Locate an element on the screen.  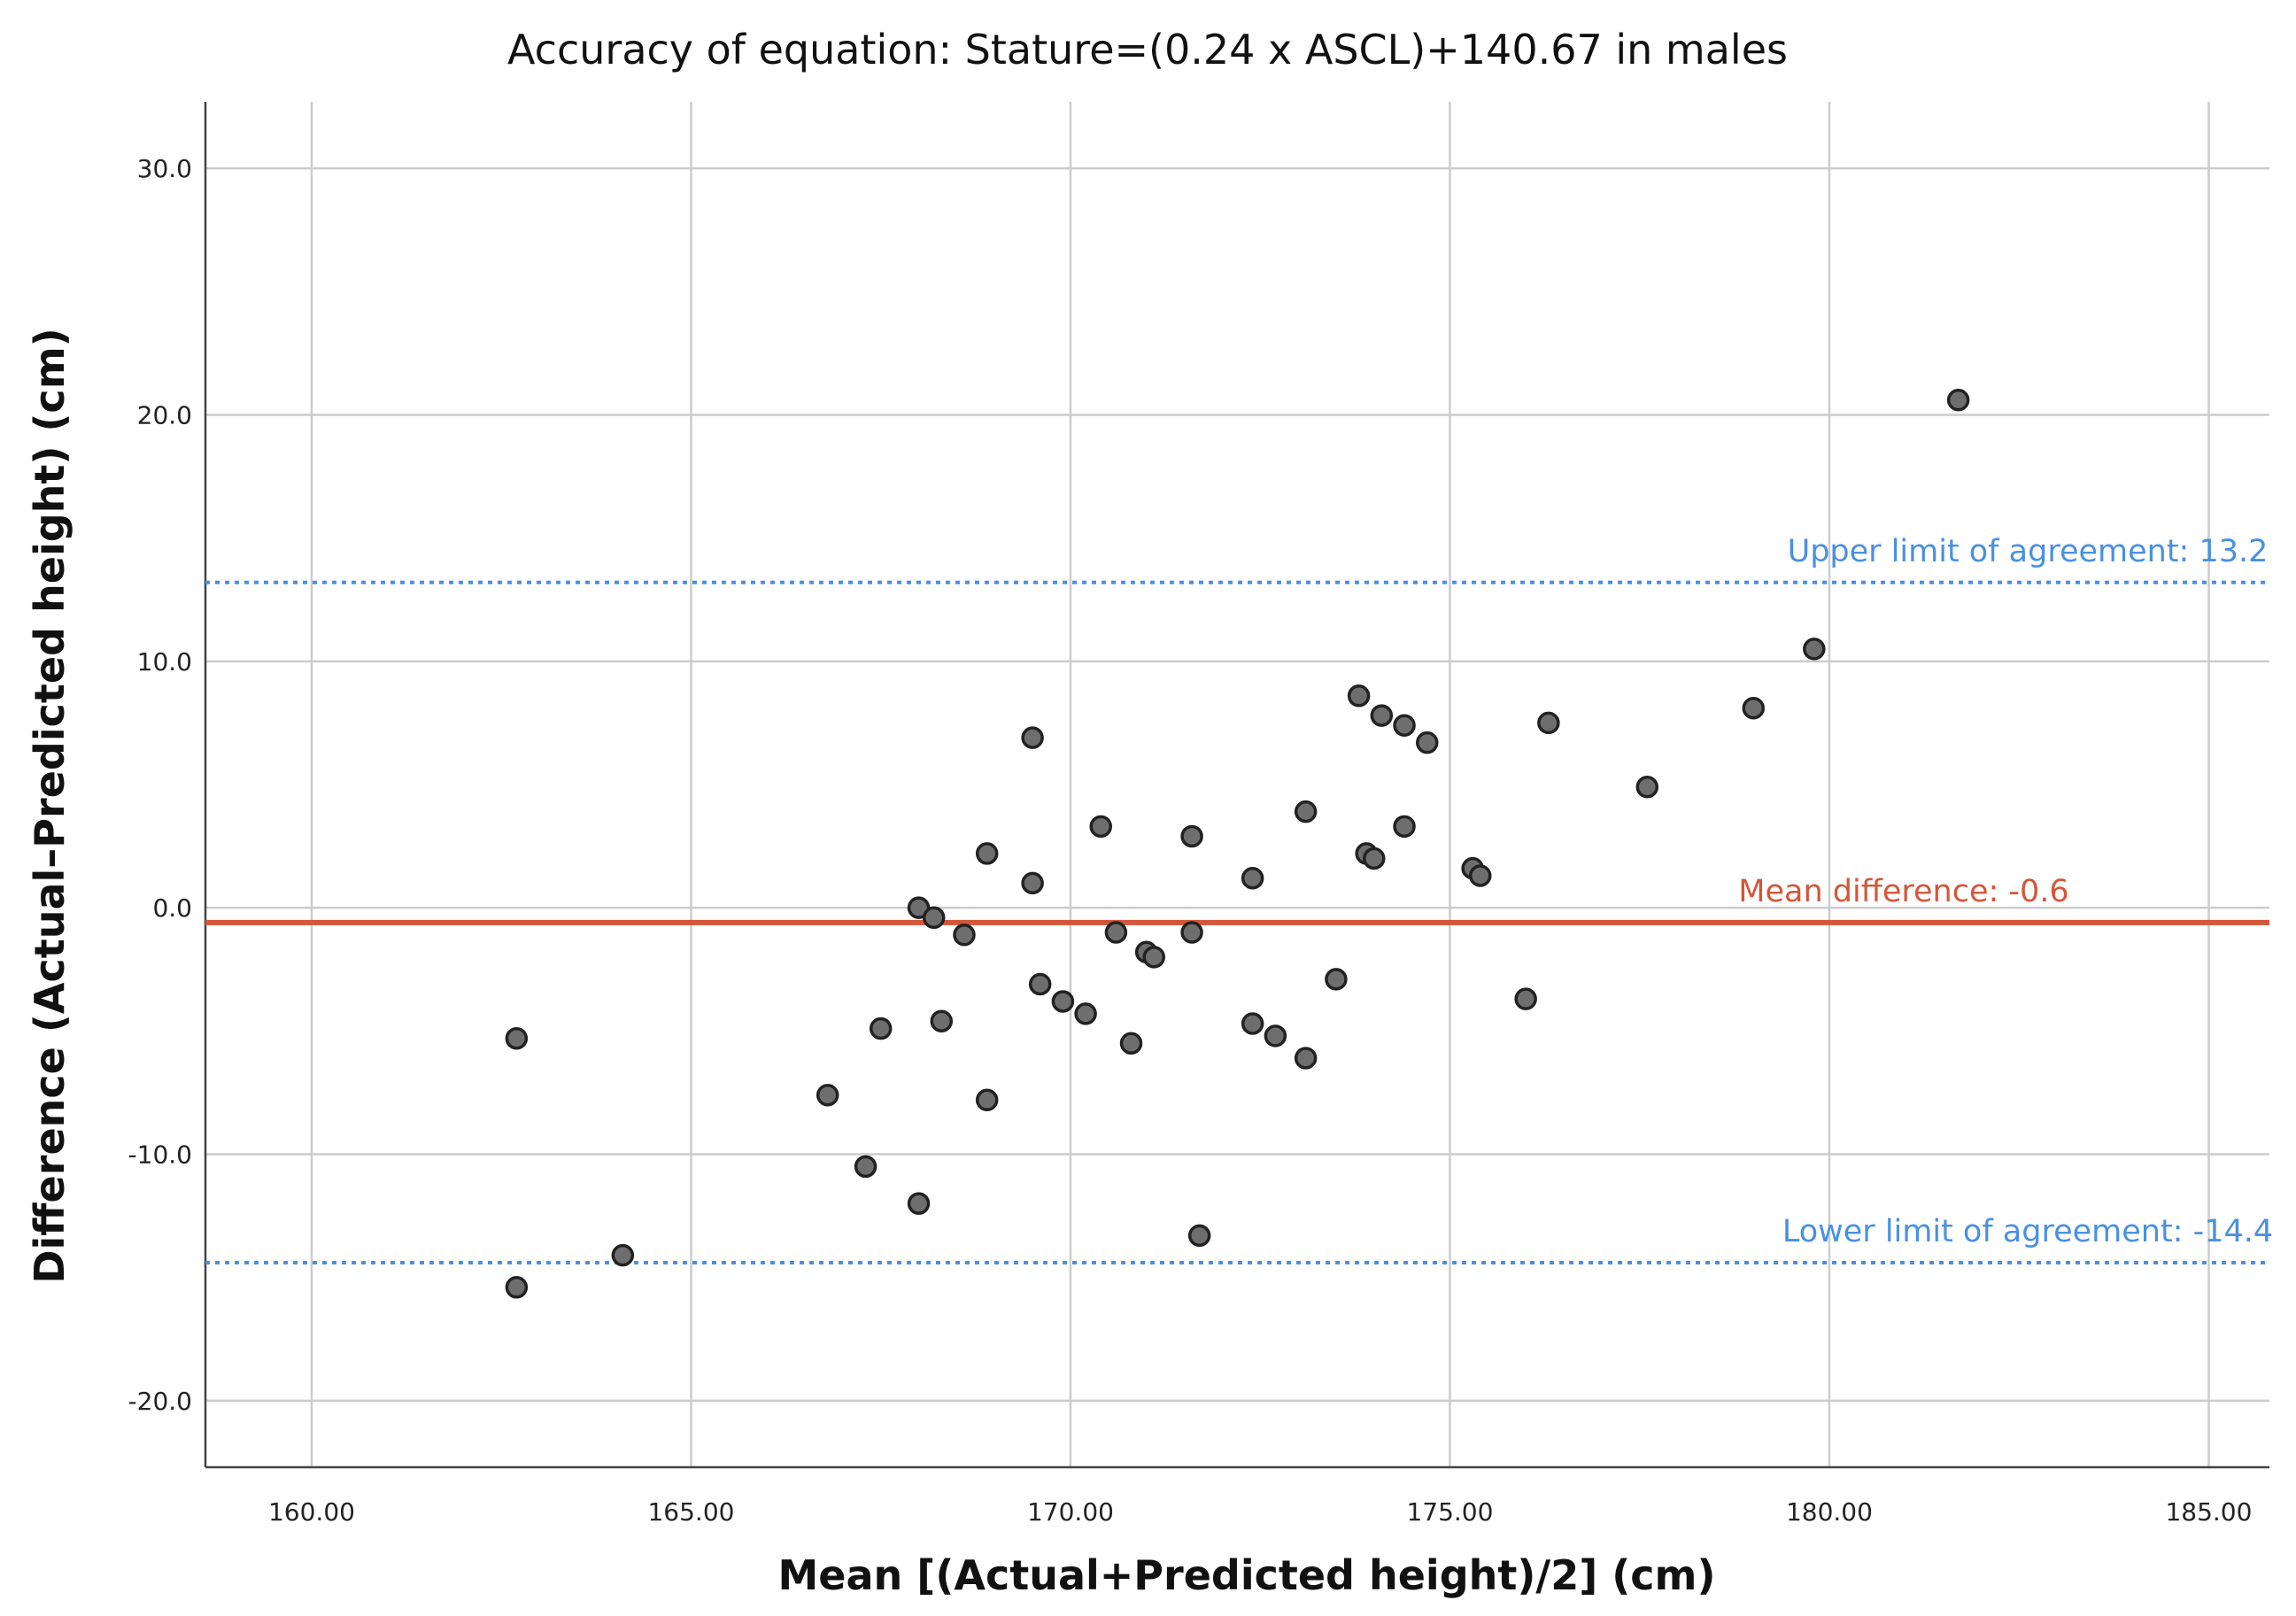
y-tick-label: 10.0 is located at coordinates (164, 662).